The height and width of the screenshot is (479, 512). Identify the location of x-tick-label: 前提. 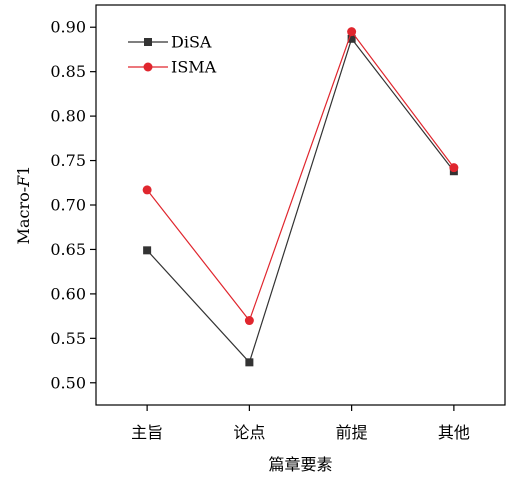
(352, 432).